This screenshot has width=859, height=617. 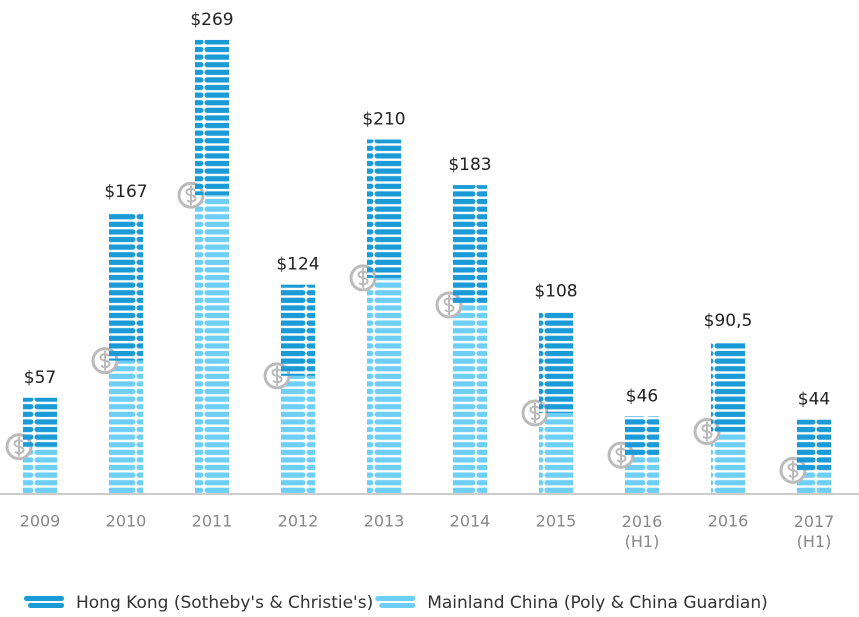 I want to click on total-label: $269, so click(x=211, y=20).